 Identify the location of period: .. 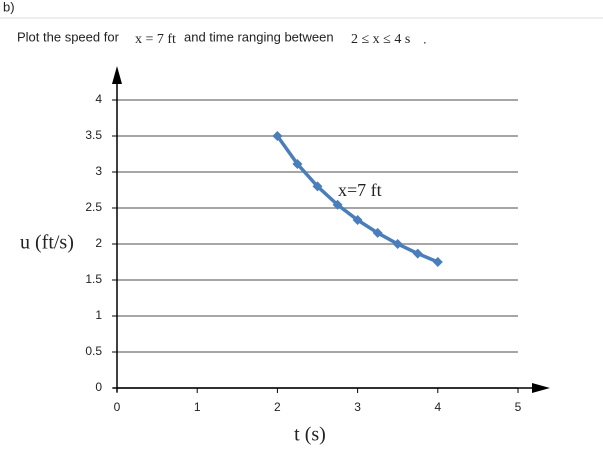
(425, 38).